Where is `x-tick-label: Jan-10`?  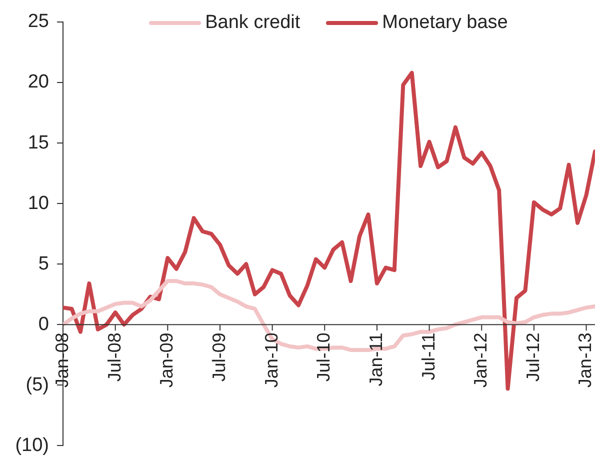 x-tick-label: Jan-10 is located at coordinates (271, 360).